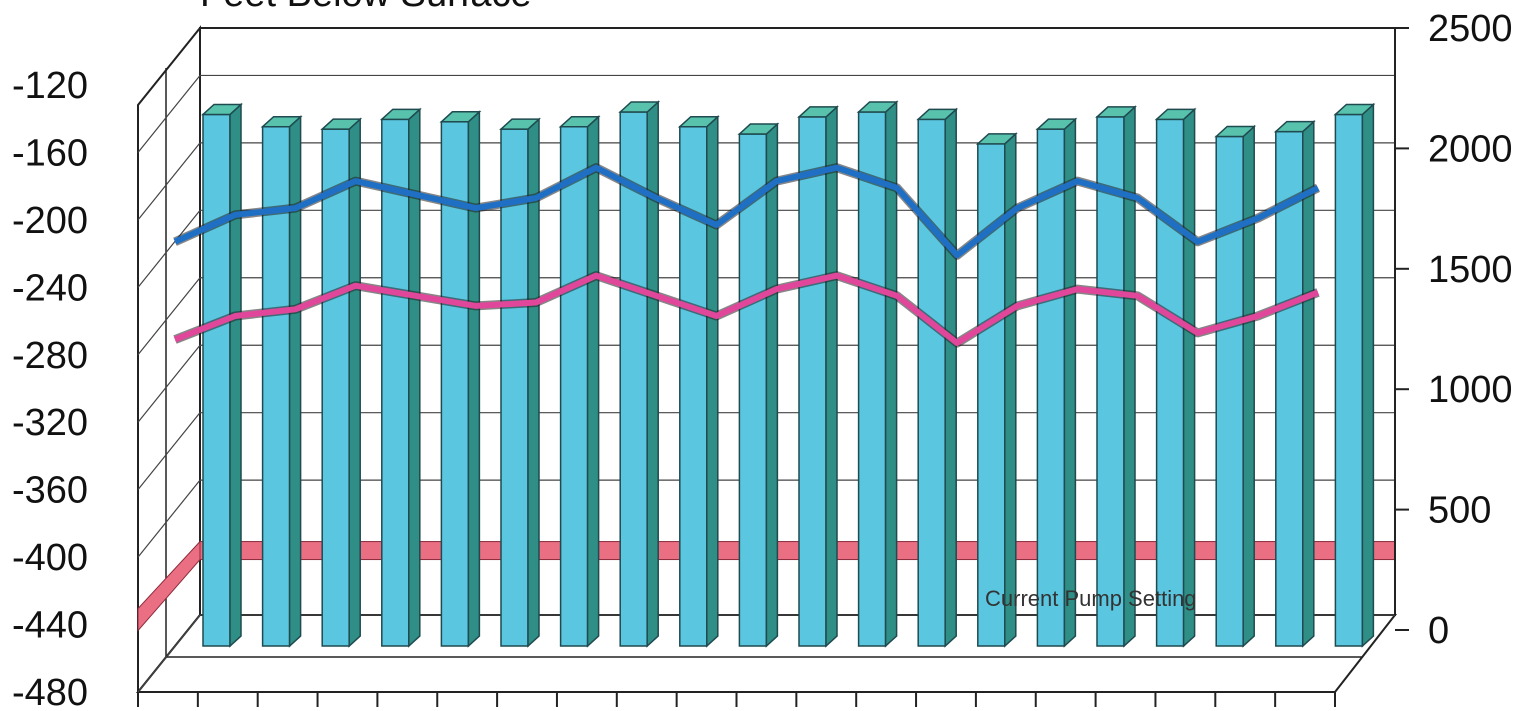 This screenshot has width=1537, height=711. Describe the element at coordinates (1470, 29) in the screenshot. I see `right-tick-label: 2500` at that location.